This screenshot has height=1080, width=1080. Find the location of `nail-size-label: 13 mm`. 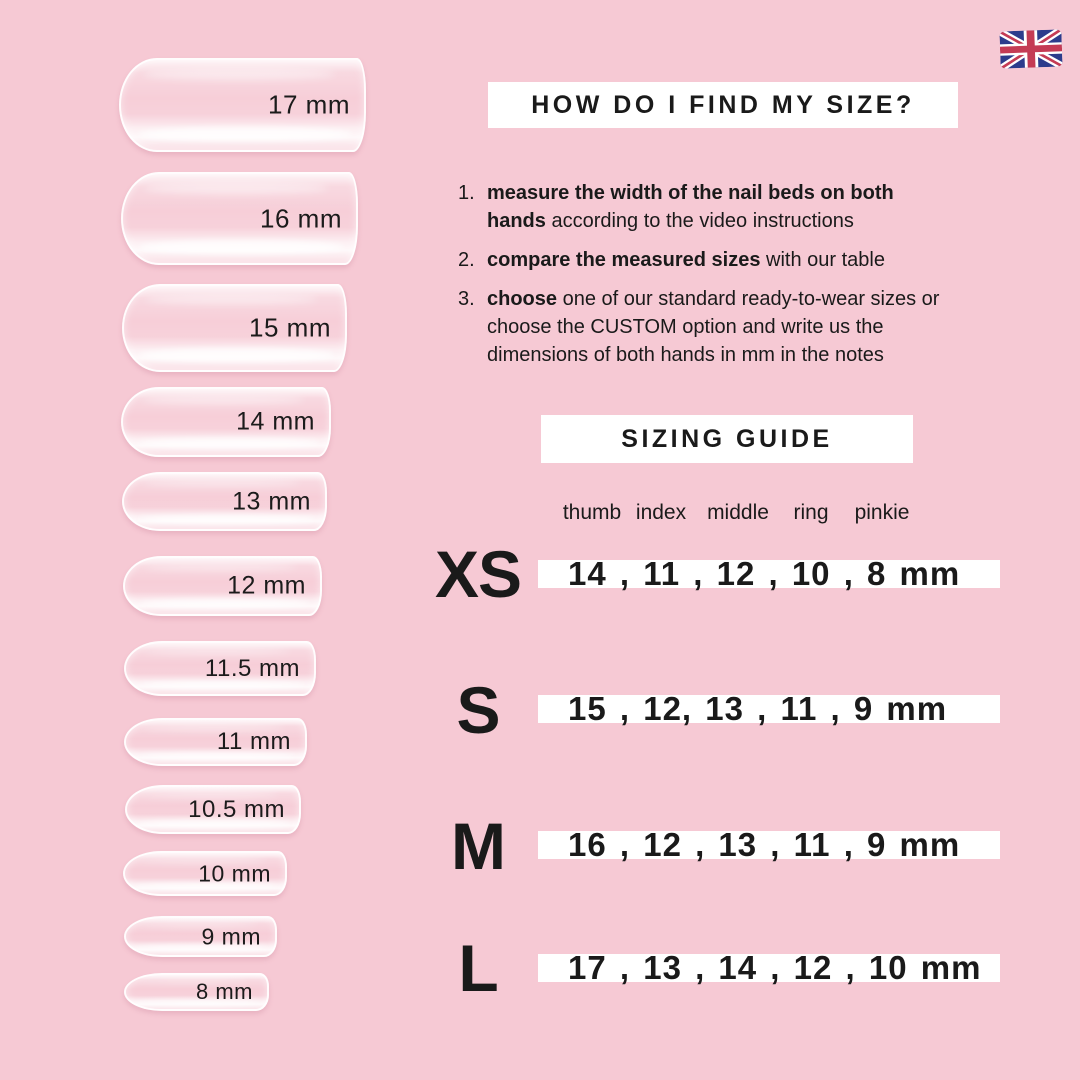

nail-size-label: 13 mm is located at coordinates (271, 501).